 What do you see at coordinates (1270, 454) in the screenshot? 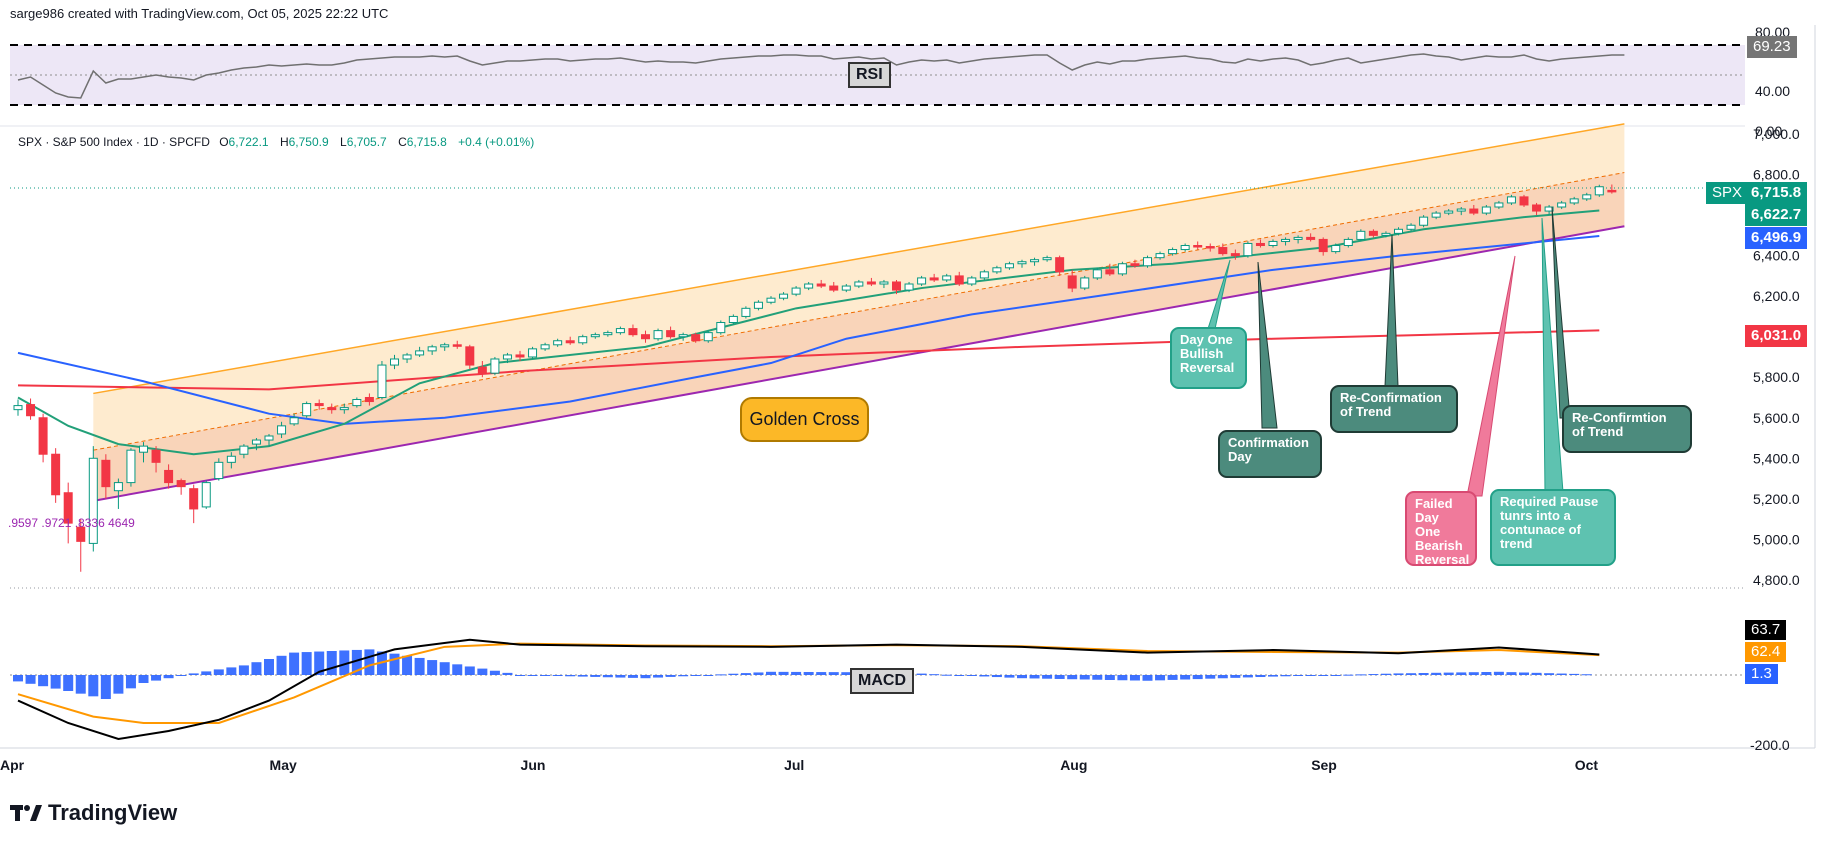
I see `confirmation-day-callout: Confirmation Day` at bounding box center [1270, 454].